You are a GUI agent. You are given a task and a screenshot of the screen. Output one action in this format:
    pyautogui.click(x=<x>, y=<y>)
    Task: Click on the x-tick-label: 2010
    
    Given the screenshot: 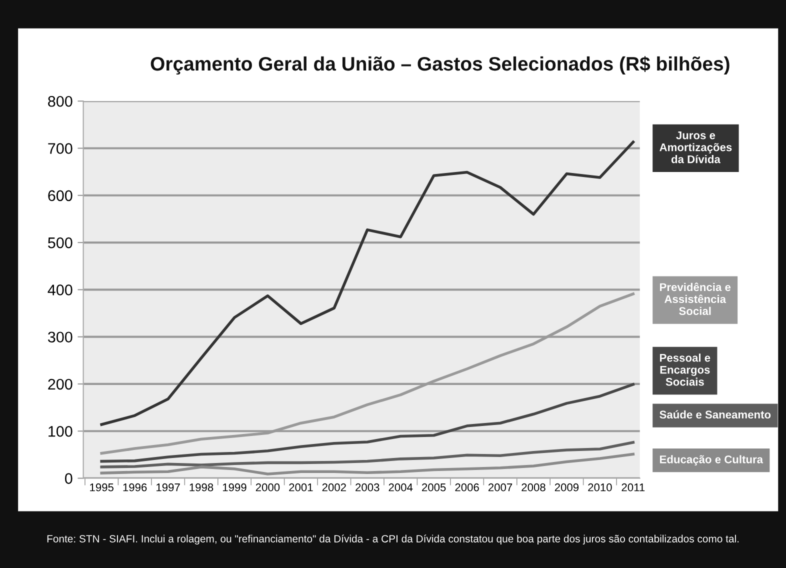 What is the action you would take?
    pyautogui.click(x=600, y=487)
    